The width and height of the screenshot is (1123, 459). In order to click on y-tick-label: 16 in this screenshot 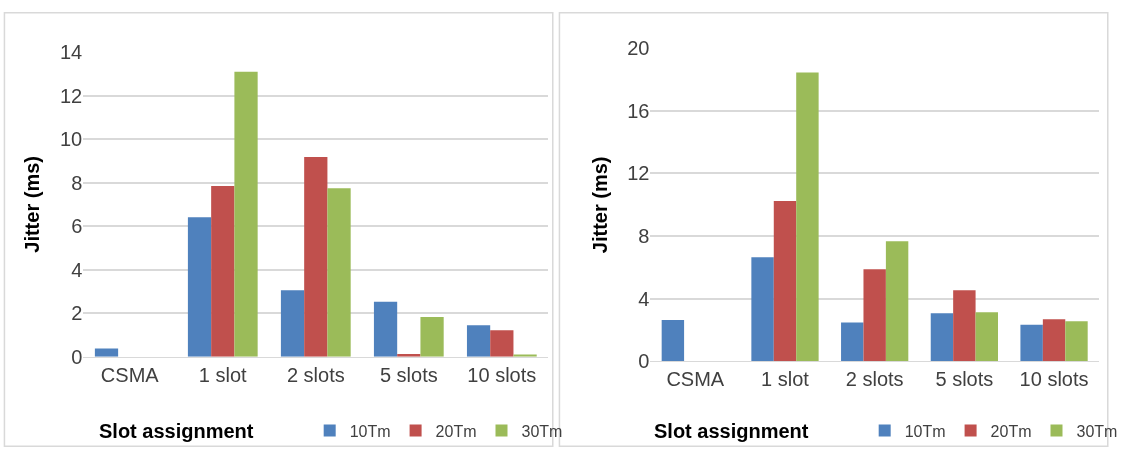, I will do `click(638, 110)`.